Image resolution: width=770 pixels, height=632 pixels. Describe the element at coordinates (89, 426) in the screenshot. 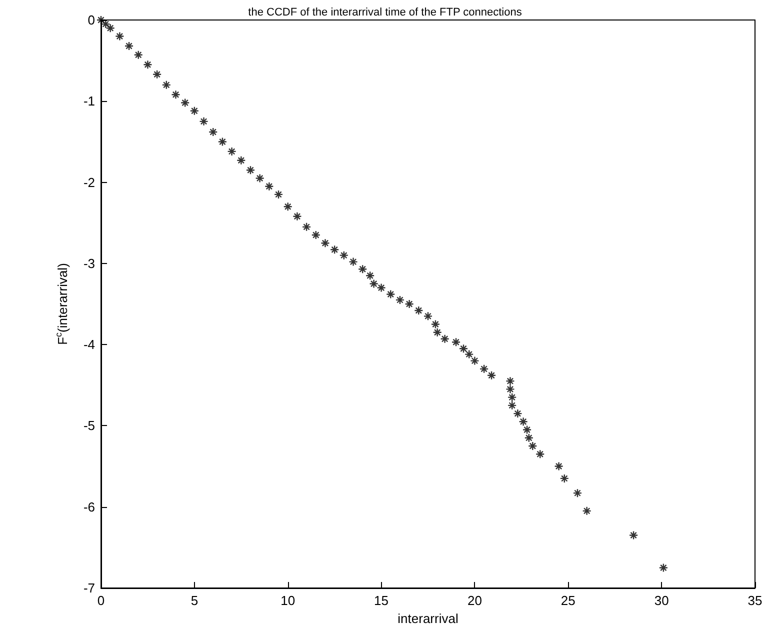

I see `y-tick-label: -5` at that location.